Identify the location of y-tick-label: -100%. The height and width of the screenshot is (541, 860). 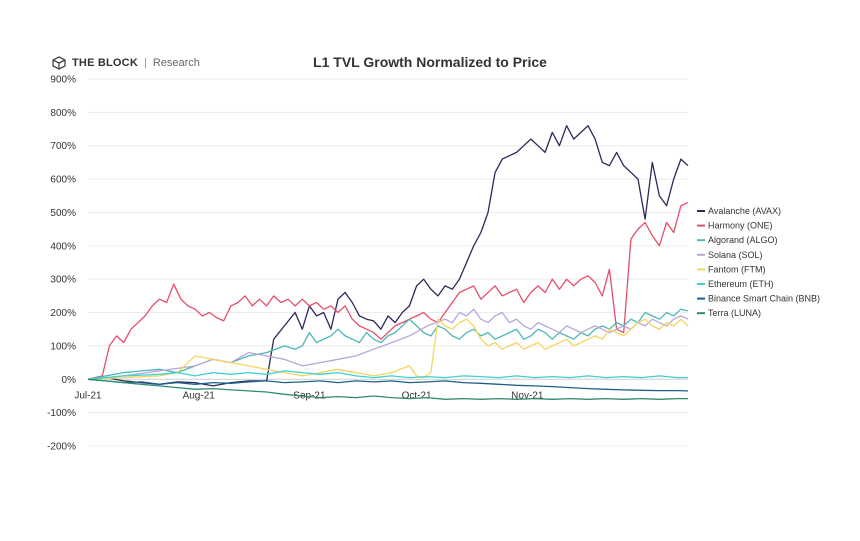
(61, 413).